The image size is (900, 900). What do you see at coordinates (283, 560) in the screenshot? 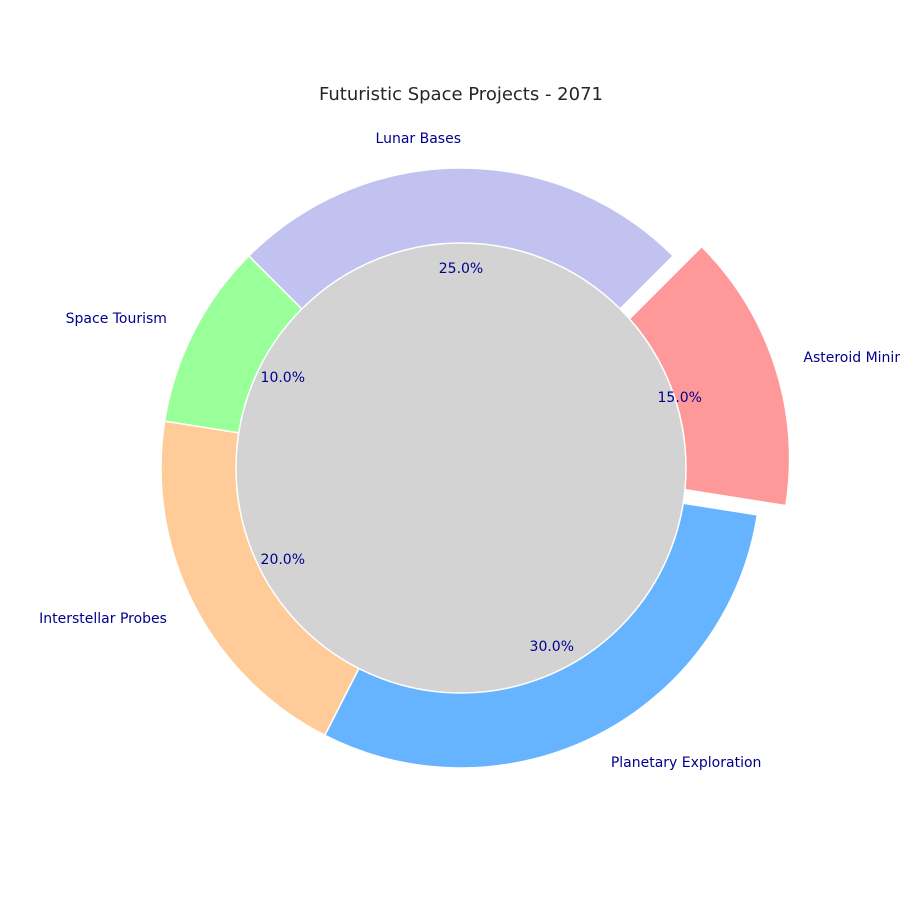
I see `percent-label-interstellar-probes: 20.0%` at bounding box center [283, 560].